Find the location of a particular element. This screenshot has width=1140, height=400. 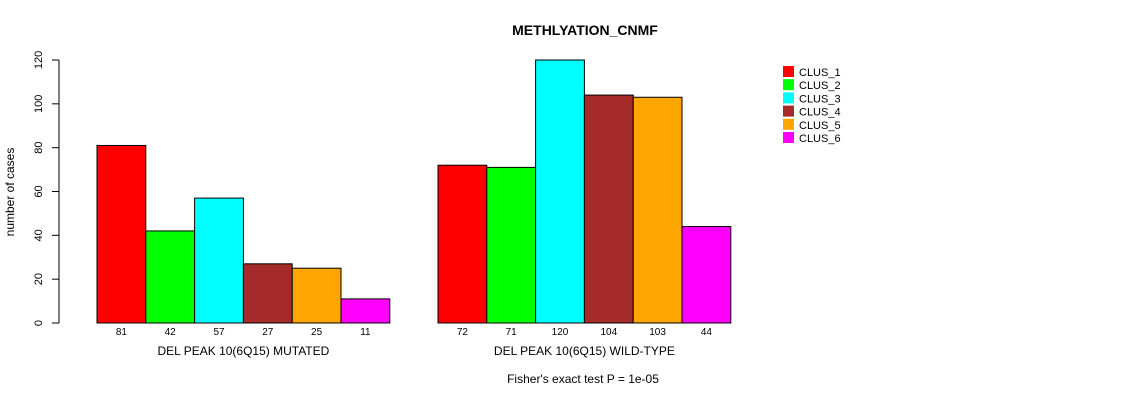

y-tick-label: 20 is located at coordinates (39, 279).